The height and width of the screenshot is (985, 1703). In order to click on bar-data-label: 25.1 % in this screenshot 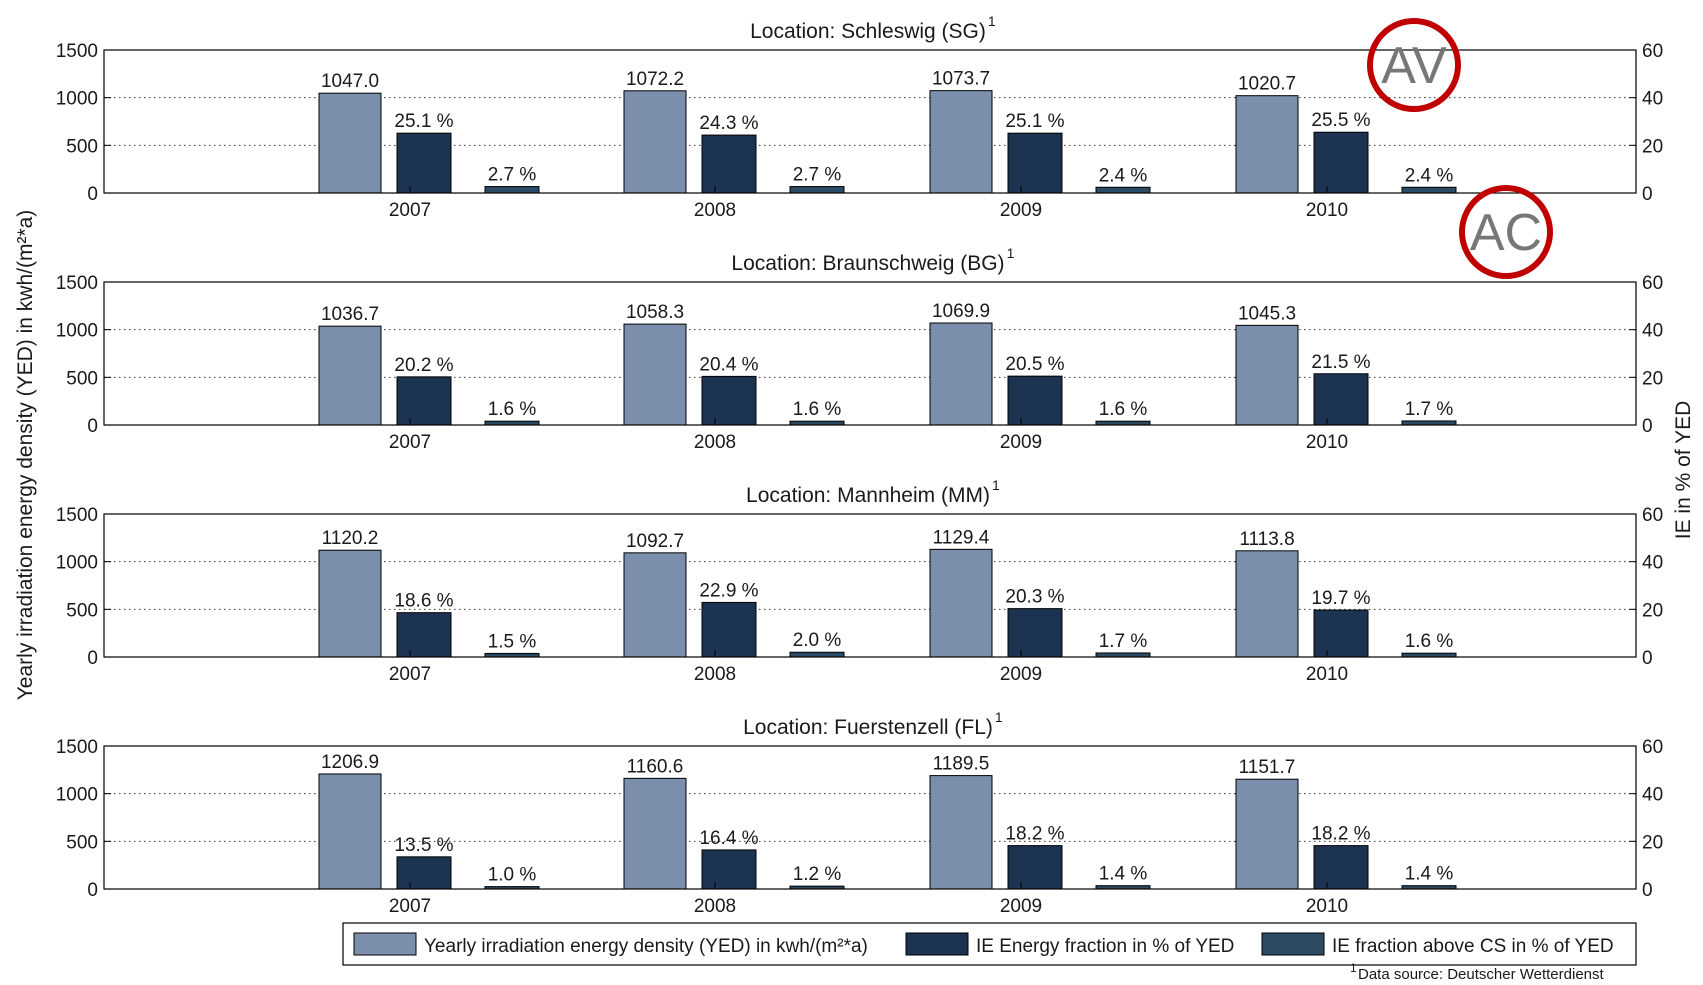, I will do `click(423, 121)`.